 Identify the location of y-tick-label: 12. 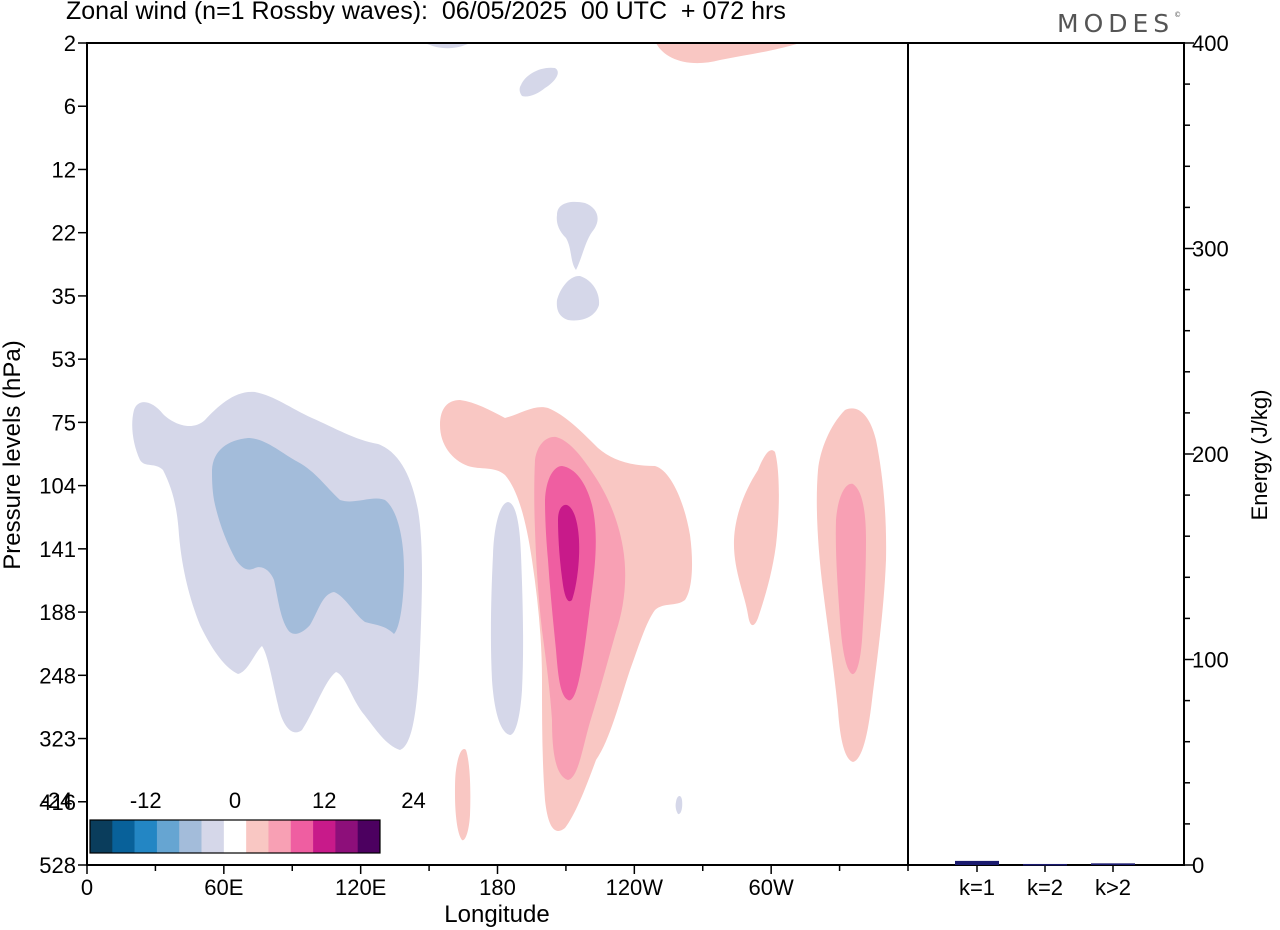
(64, 169).